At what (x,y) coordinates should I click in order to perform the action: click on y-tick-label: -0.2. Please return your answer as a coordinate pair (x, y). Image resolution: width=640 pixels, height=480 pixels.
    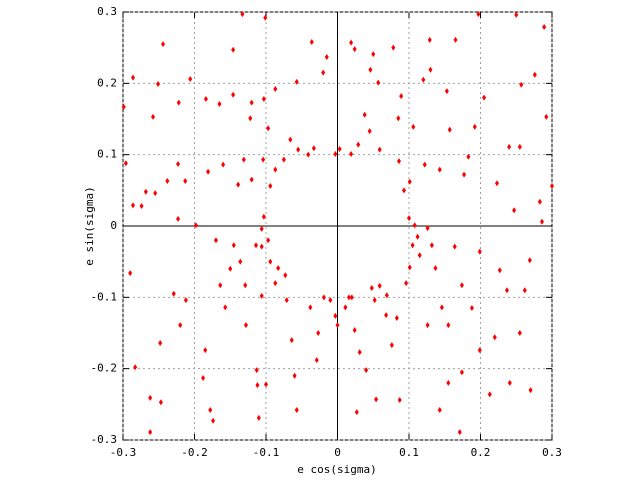
    Looking at the image, I should click on (104, 368).